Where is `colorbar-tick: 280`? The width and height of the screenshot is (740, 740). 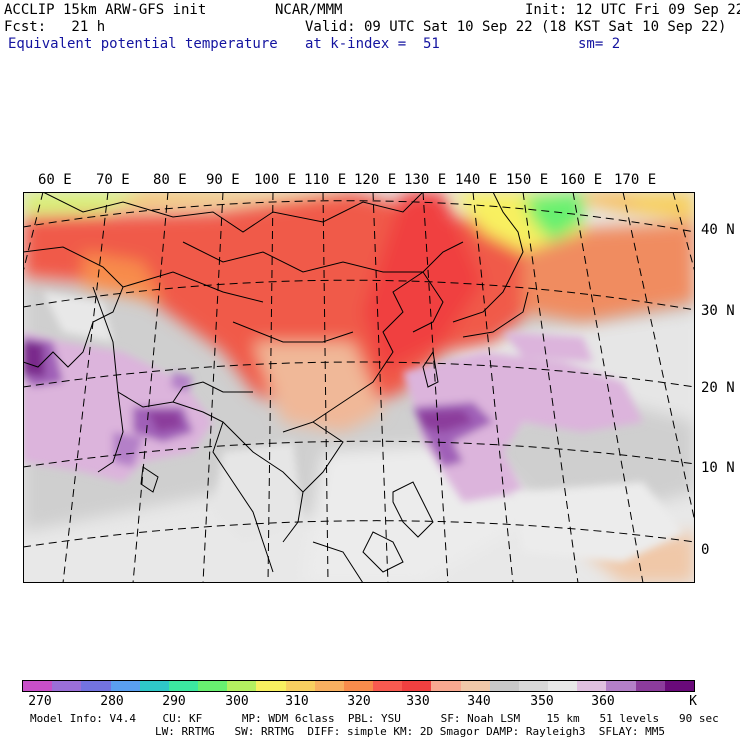
colorbar-tick: 280 is located at coordinates (112, 701).